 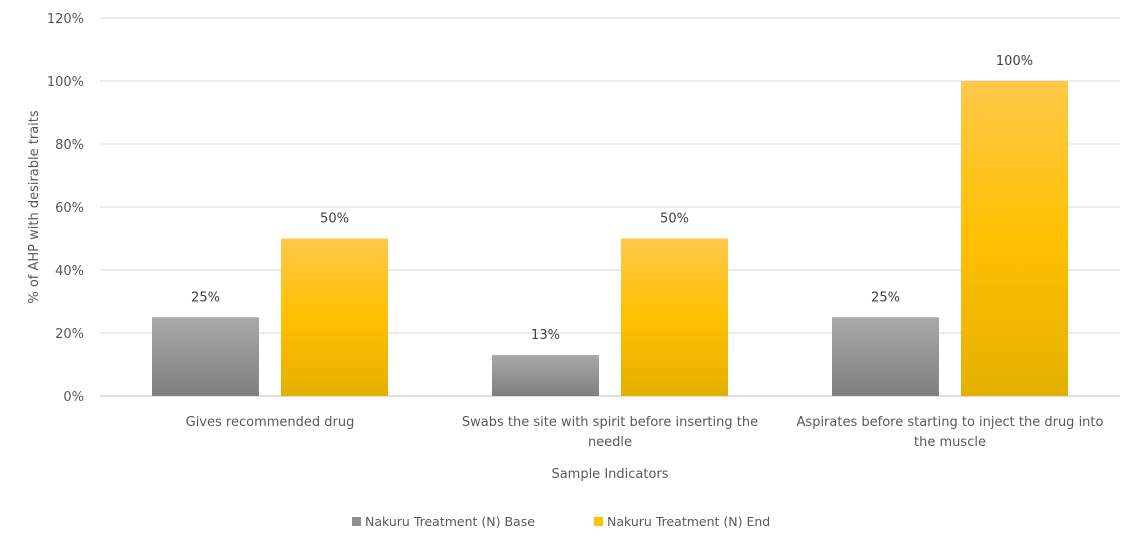 I want to click on legend-label: Nakuru Treatment (N) End, so click(x=688, y=521).